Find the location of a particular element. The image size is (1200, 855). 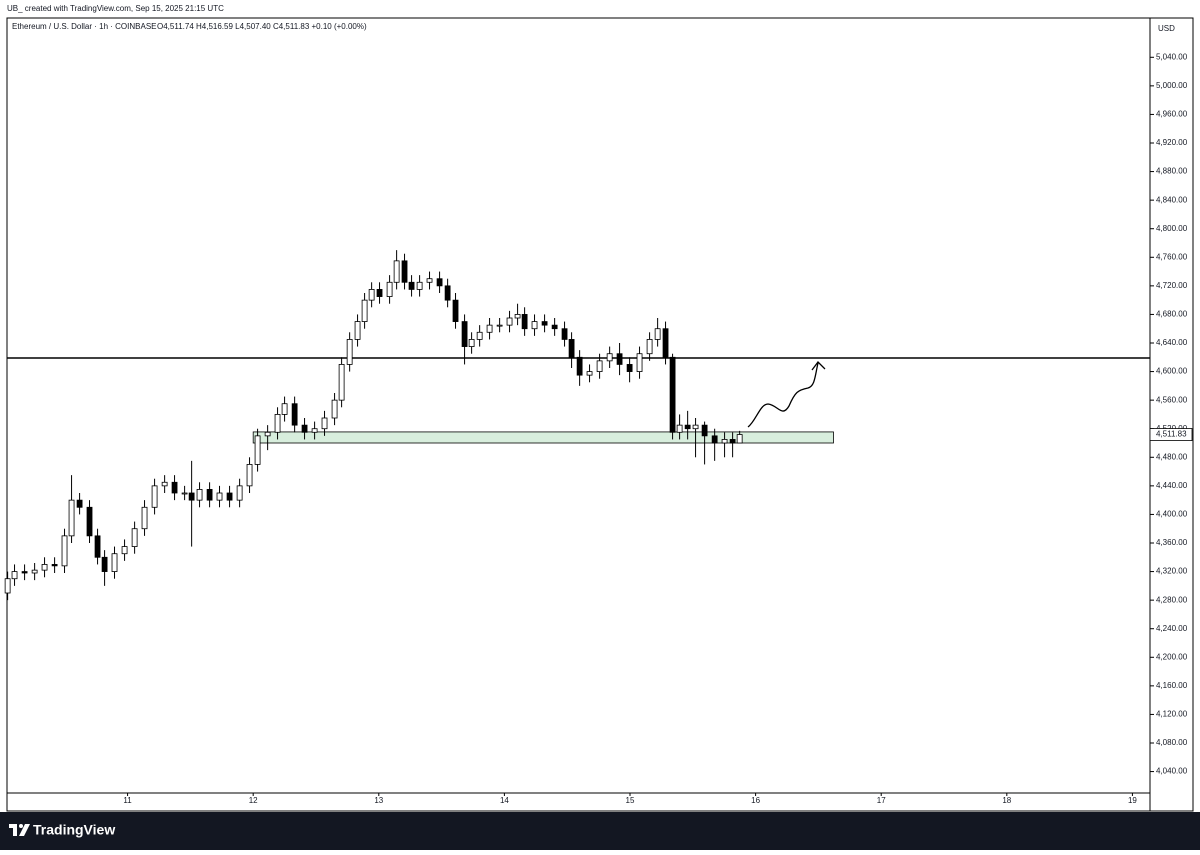

y-tick-label: 4,960.00 is located at coordinates (1172, 114).